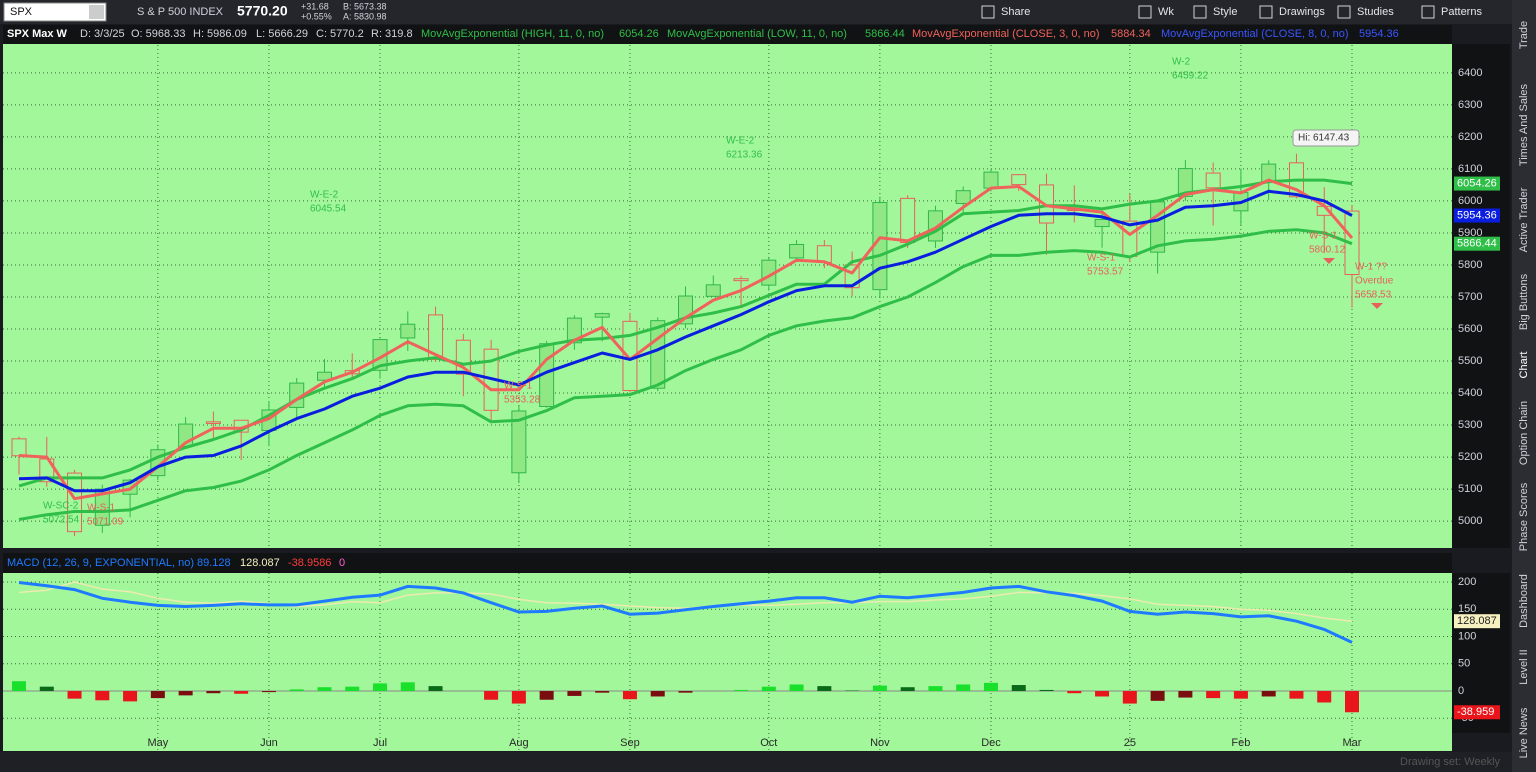  What do you see at coordinates (1156, 12) in the screenshot?
I see `toolbar-button: Wk` at bounding box center [1156, 12].